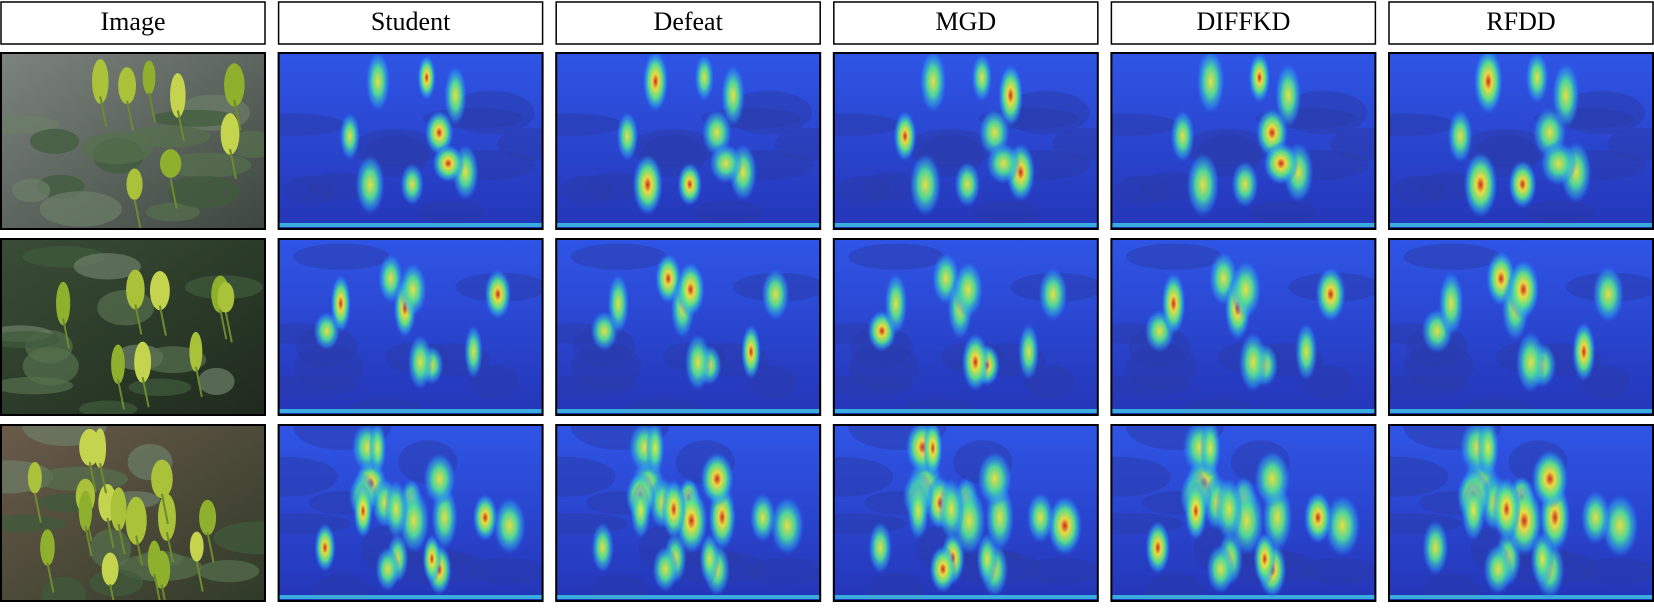 This screenshot has height=609, width=1654. I want to click on header-label: RFDD, so click(1520, 21).